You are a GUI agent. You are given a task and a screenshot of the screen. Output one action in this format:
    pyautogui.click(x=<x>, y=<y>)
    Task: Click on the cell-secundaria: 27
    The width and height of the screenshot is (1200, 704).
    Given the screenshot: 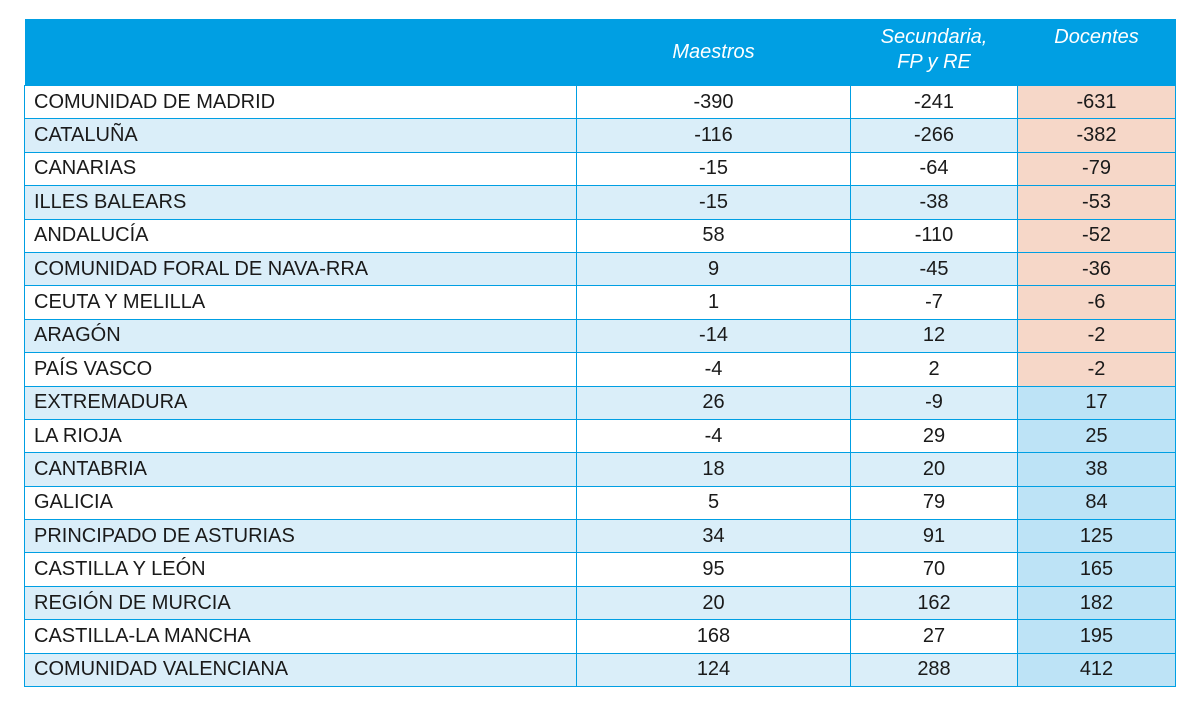 What is the action you would take?
    pyautogui.click(x=934, y=636)
    